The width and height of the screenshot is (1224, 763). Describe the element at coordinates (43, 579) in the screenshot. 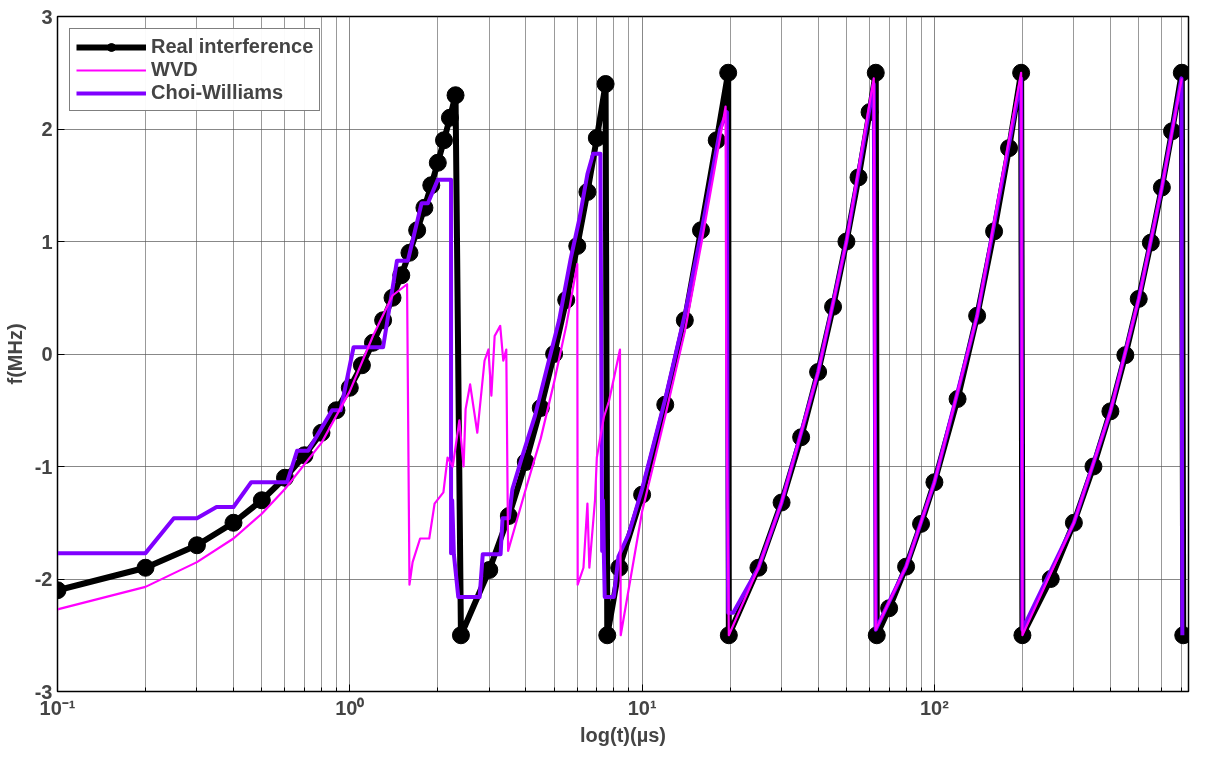

I see `y-tick-label: -2` at that location.